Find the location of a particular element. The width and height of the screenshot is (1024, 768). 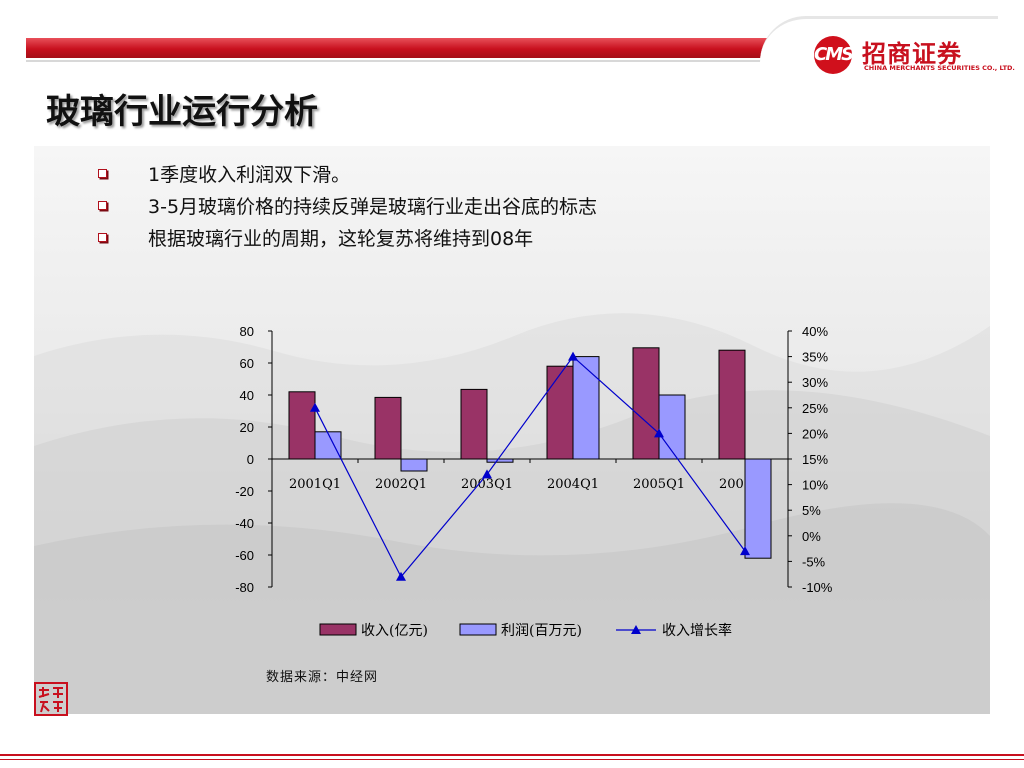

right-tick-label: 15% is located at coordinates (815, 459).